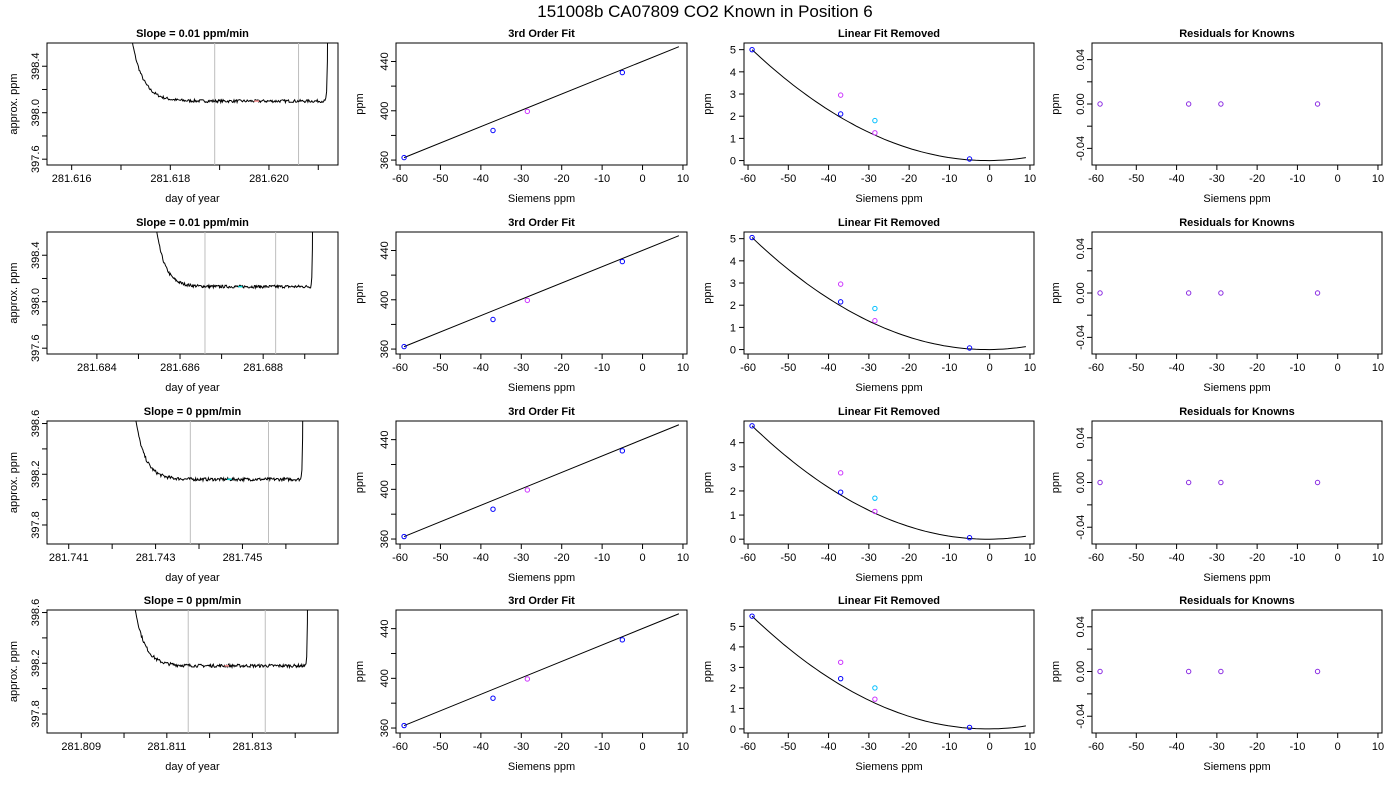  Describe the element at coordinates (990, 179) in the screenshot. I see `x-tick-label: 0` at that location.